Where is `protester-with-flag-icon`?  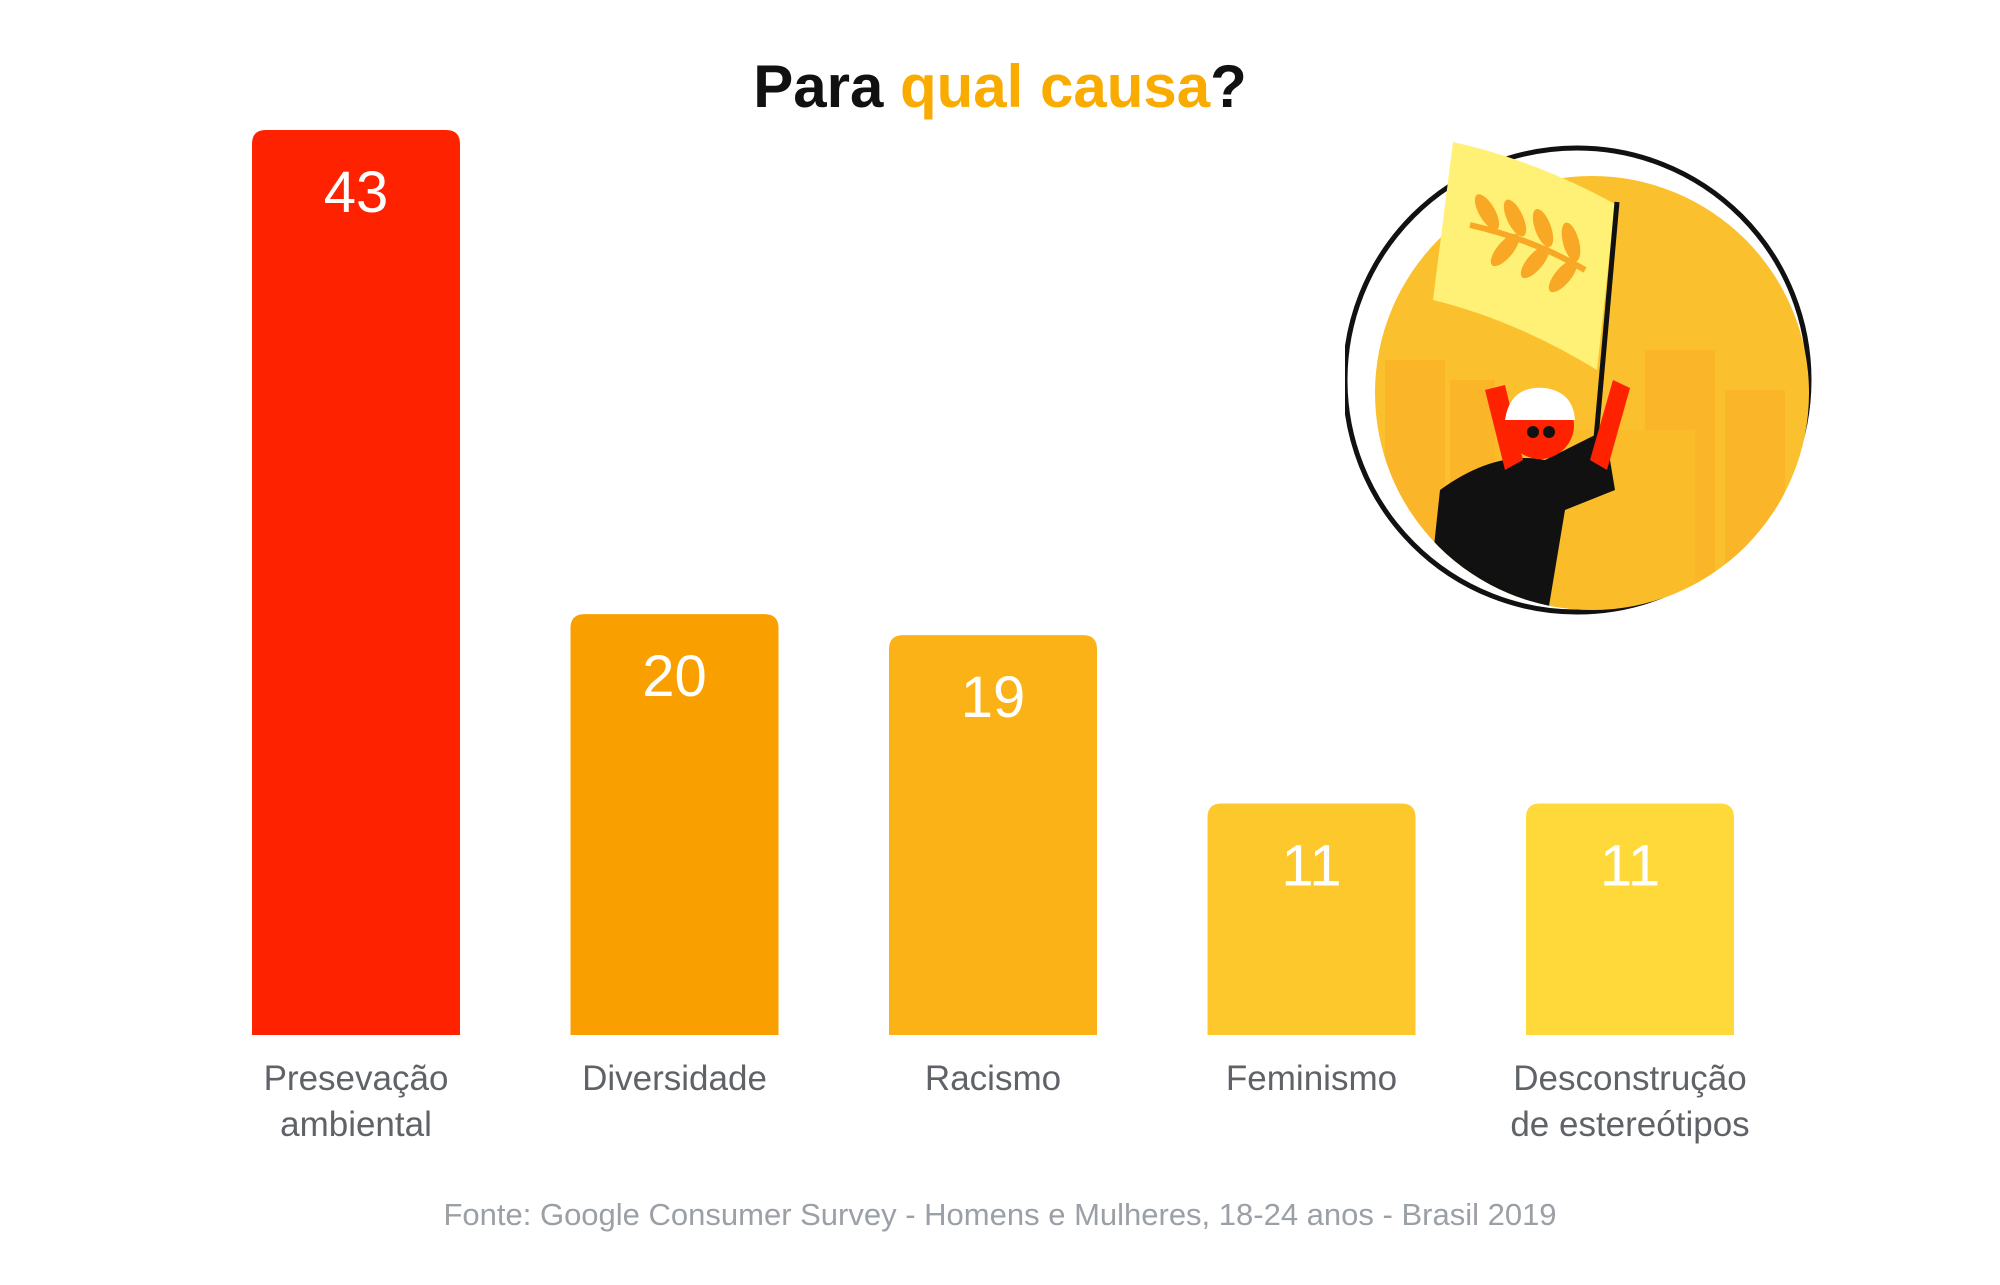
protester-with-flag-icon is located at coordinates (1578, 378).